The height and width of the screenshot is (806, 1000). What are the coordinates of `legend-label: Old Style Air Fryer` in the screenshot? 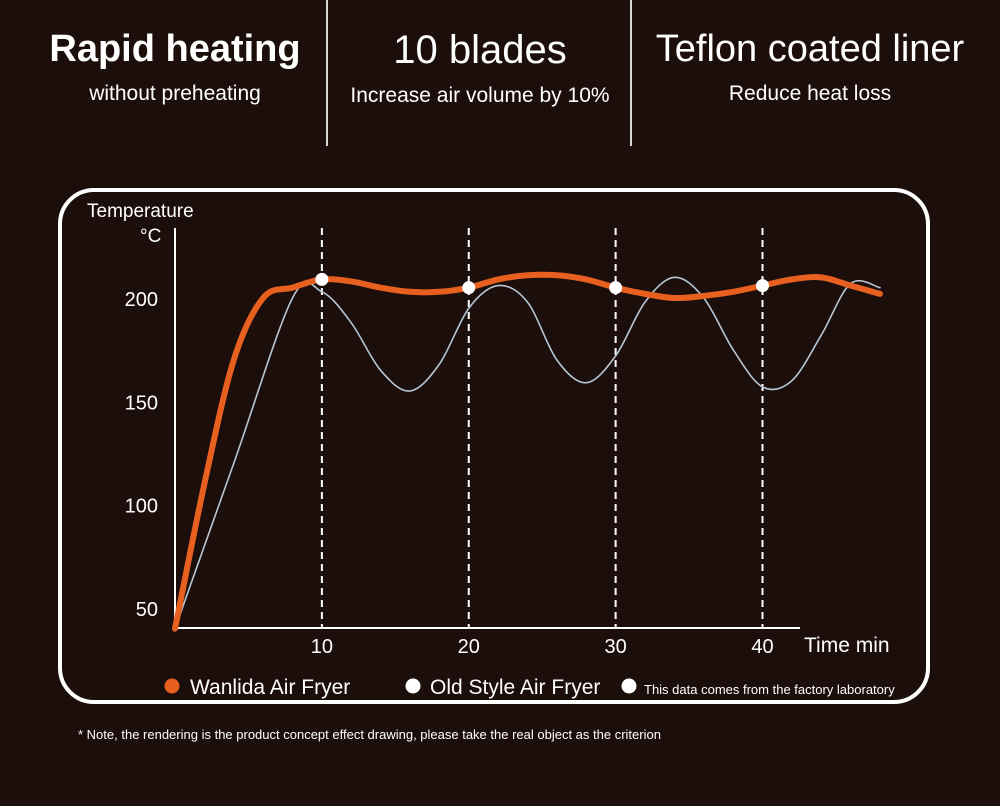 It's located at (515, 687).